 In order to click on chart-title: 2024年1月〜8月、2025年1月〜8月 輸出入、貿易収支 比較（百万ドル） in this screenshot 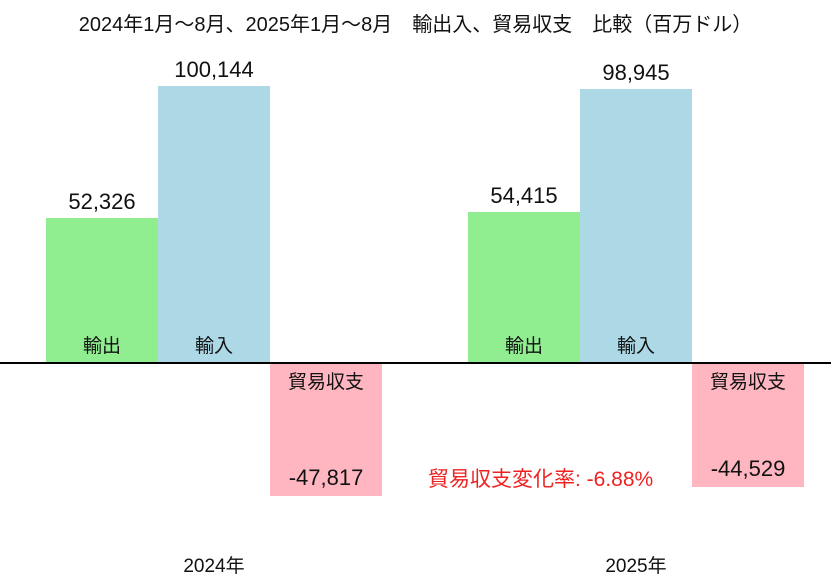, I will do `click(415, 25)`.